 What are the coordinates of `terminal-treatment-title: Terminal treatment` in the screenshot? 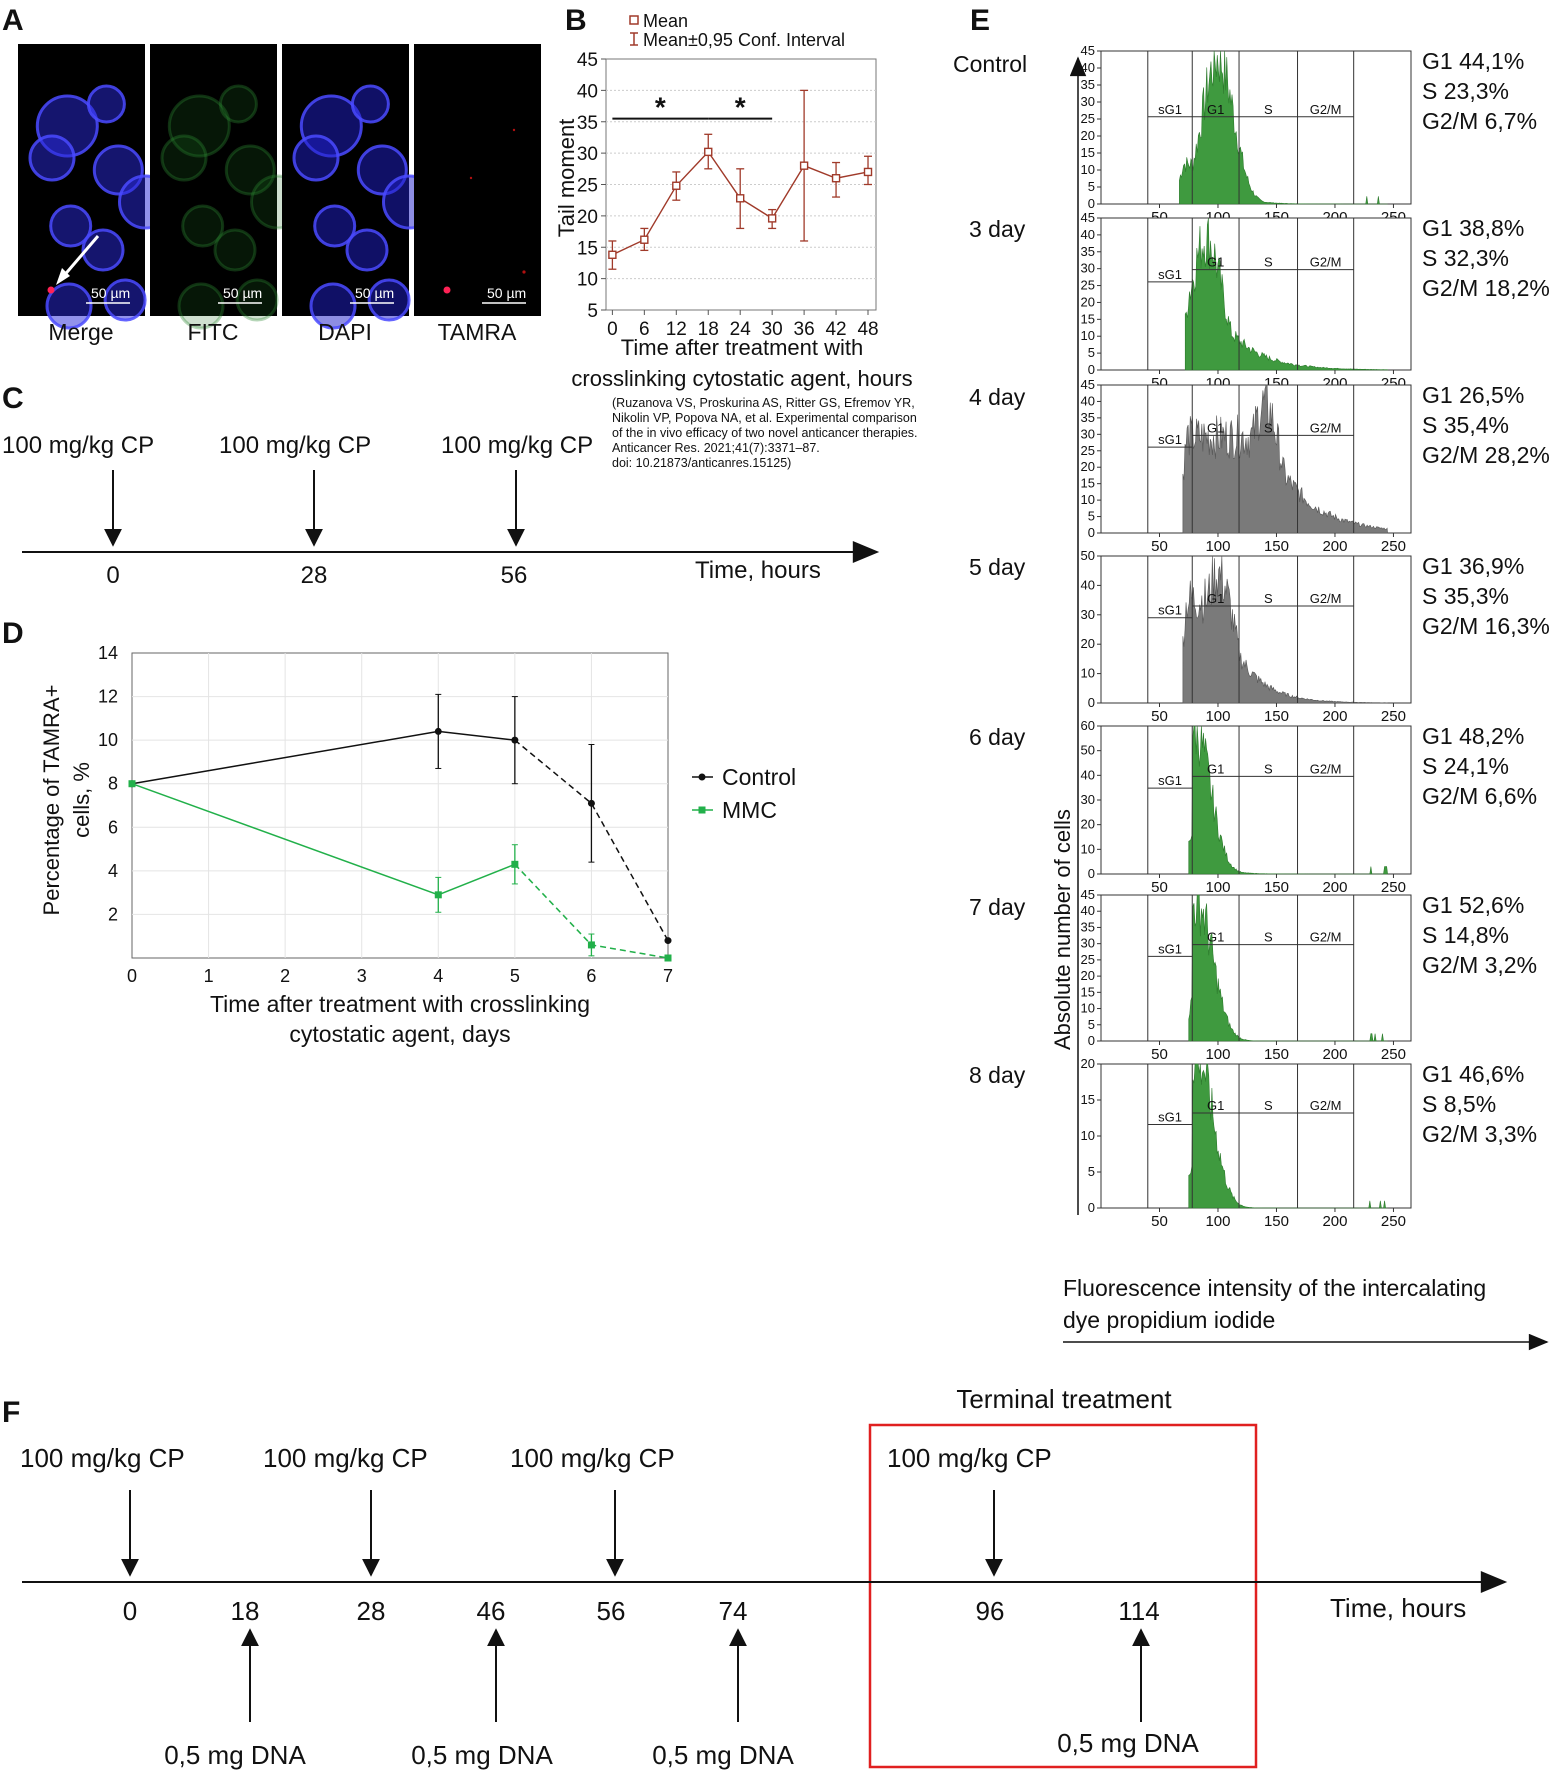 It's located at (1064, 1399).